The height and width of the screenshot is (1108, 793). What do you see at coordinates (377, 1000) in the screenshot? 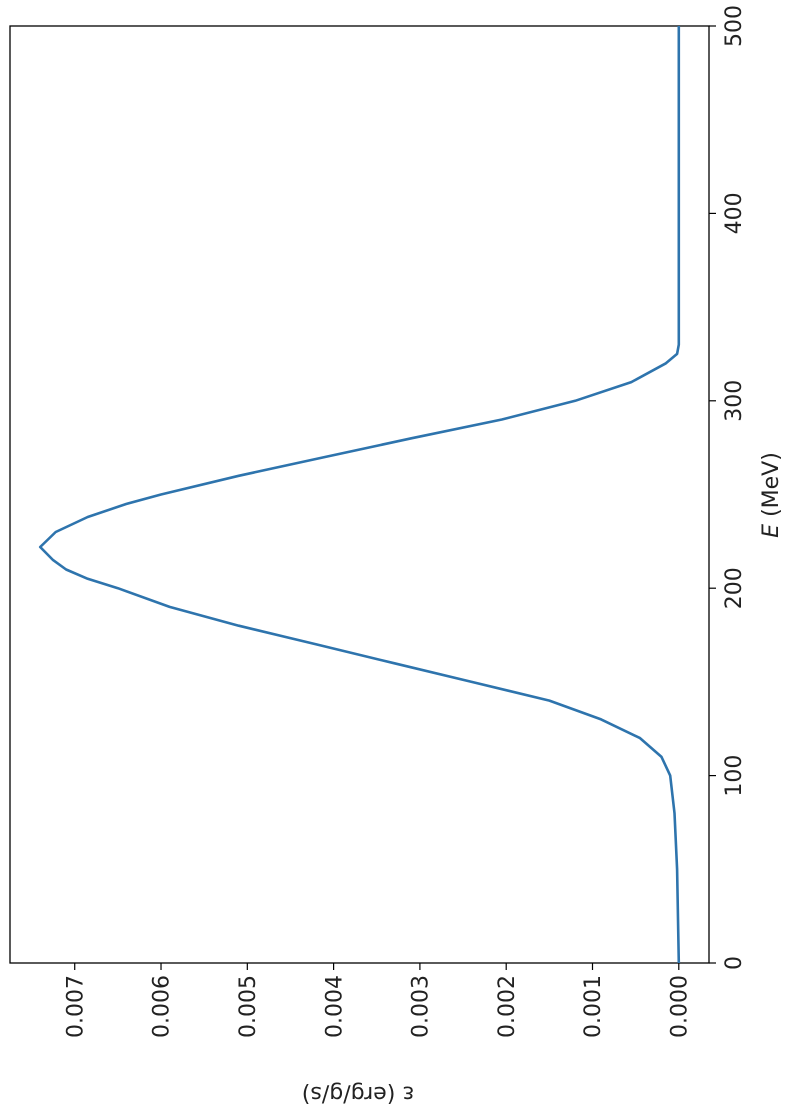
I see `y-axis-ticks: 0.000 0.001 0.002 0.003 0.004 0.005 0.006 0.007` at bounding box center [377, 1000].